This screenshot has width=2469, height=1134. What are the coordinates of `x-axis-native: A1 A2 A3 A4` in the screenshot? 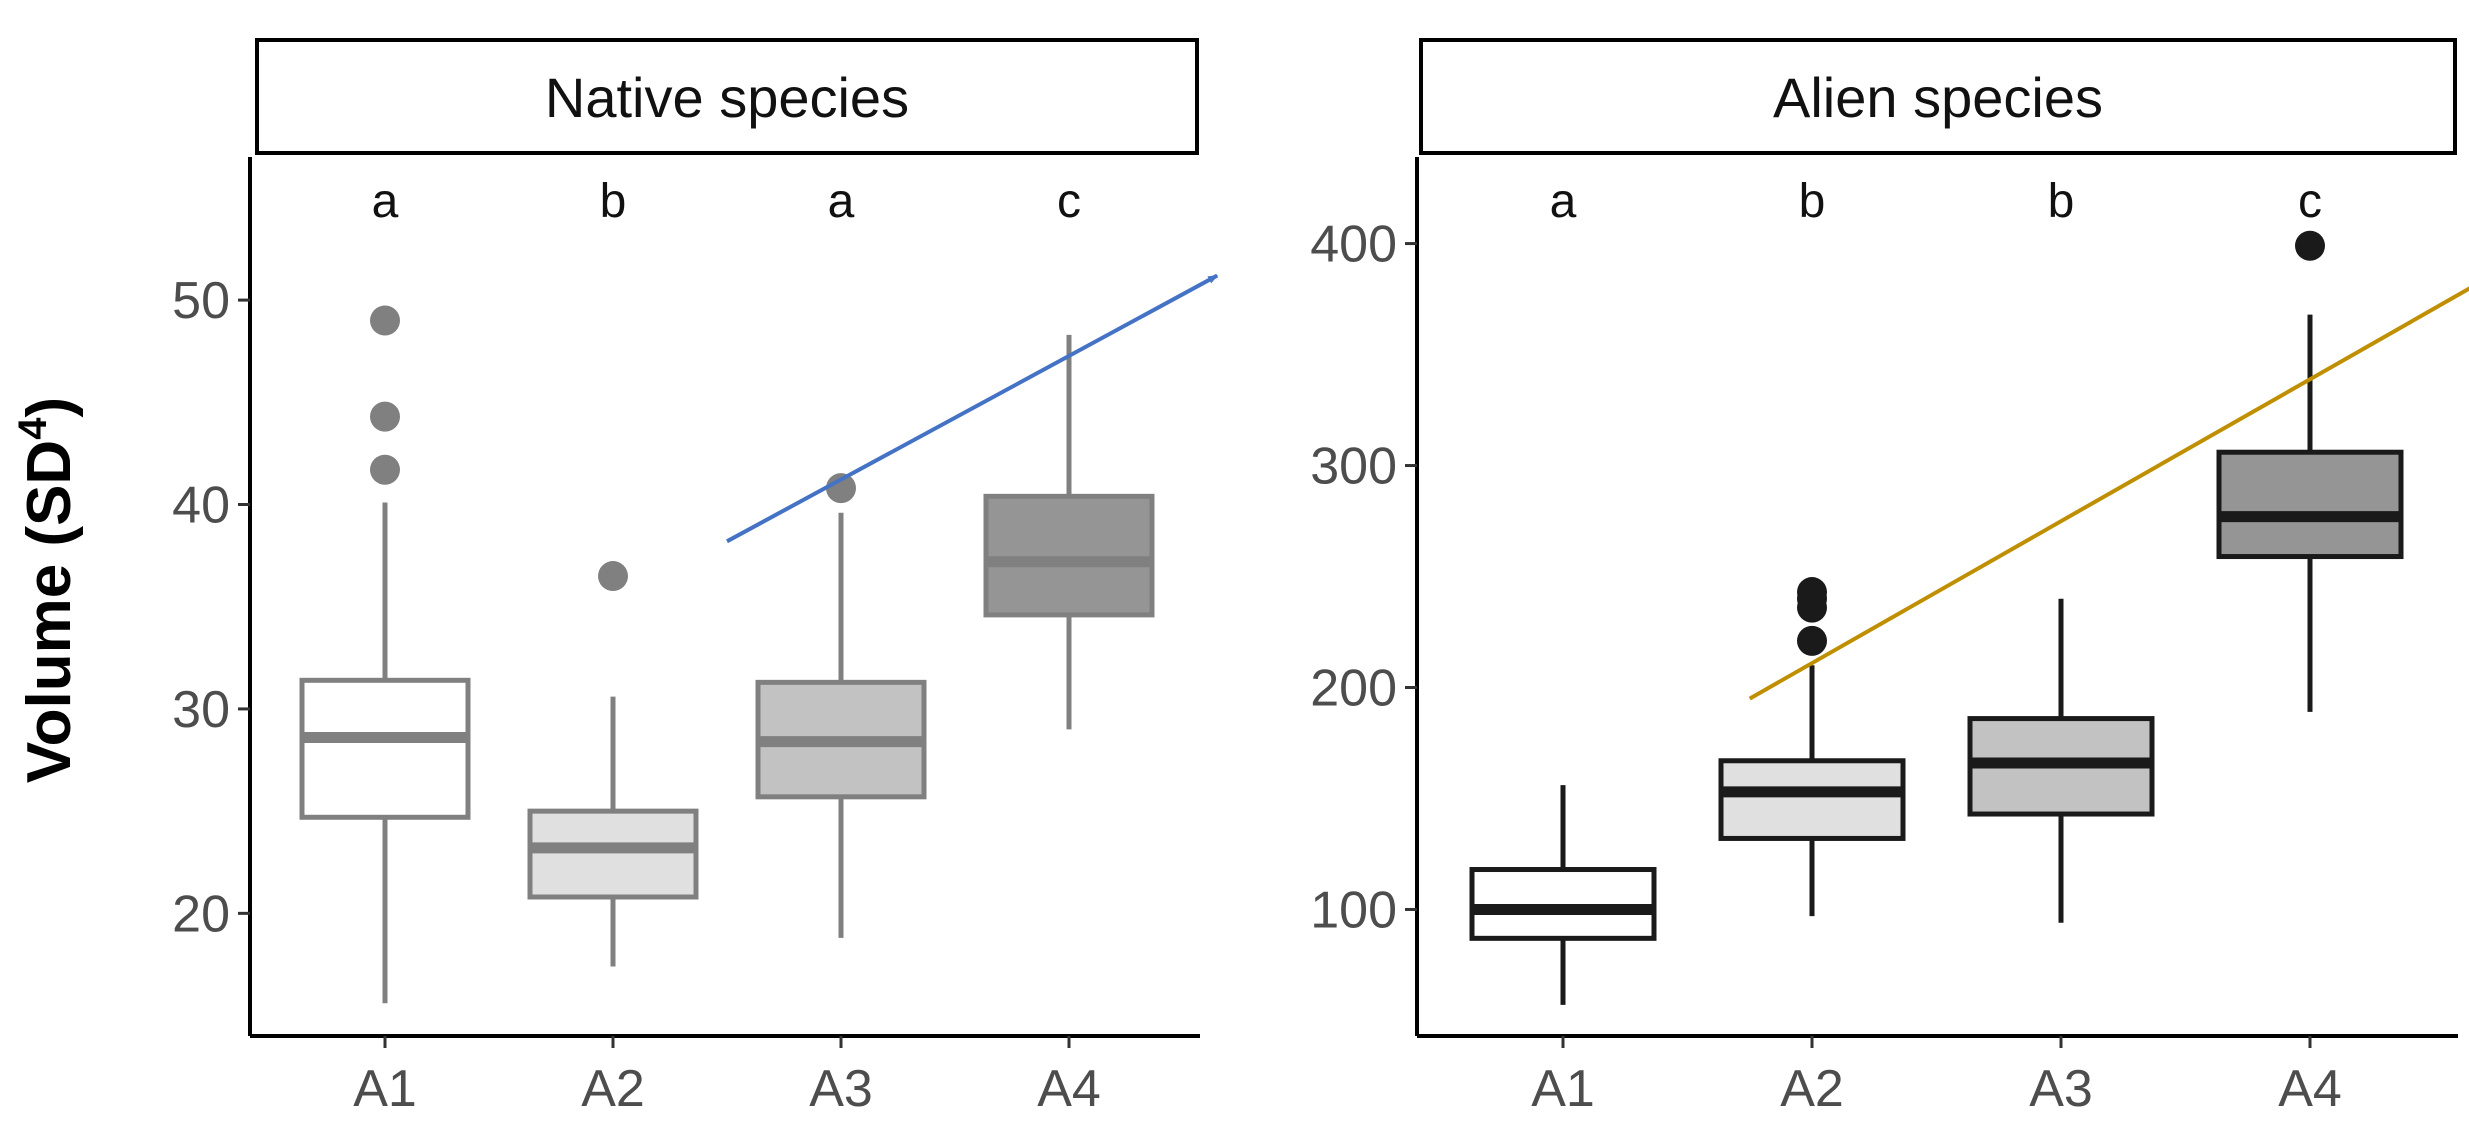 It's located at (725, 1076).